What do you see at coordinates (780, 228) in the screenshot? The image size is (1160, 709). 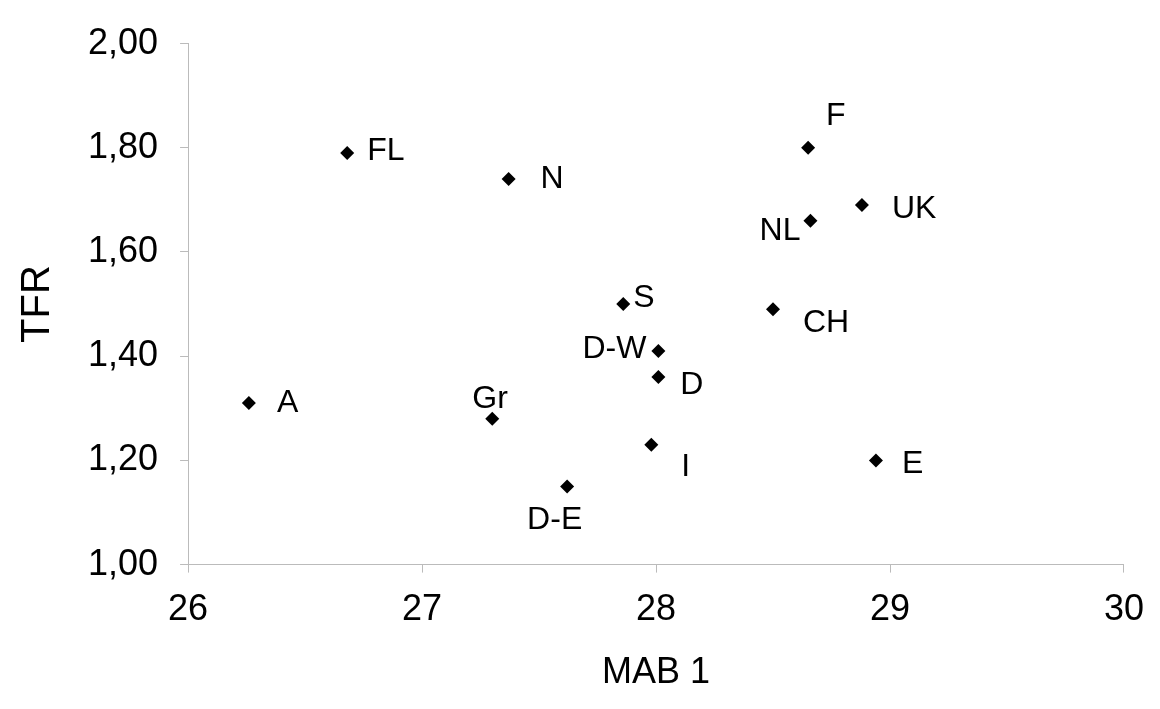 I see `annotation: NL` at bounding box center [780, 228].